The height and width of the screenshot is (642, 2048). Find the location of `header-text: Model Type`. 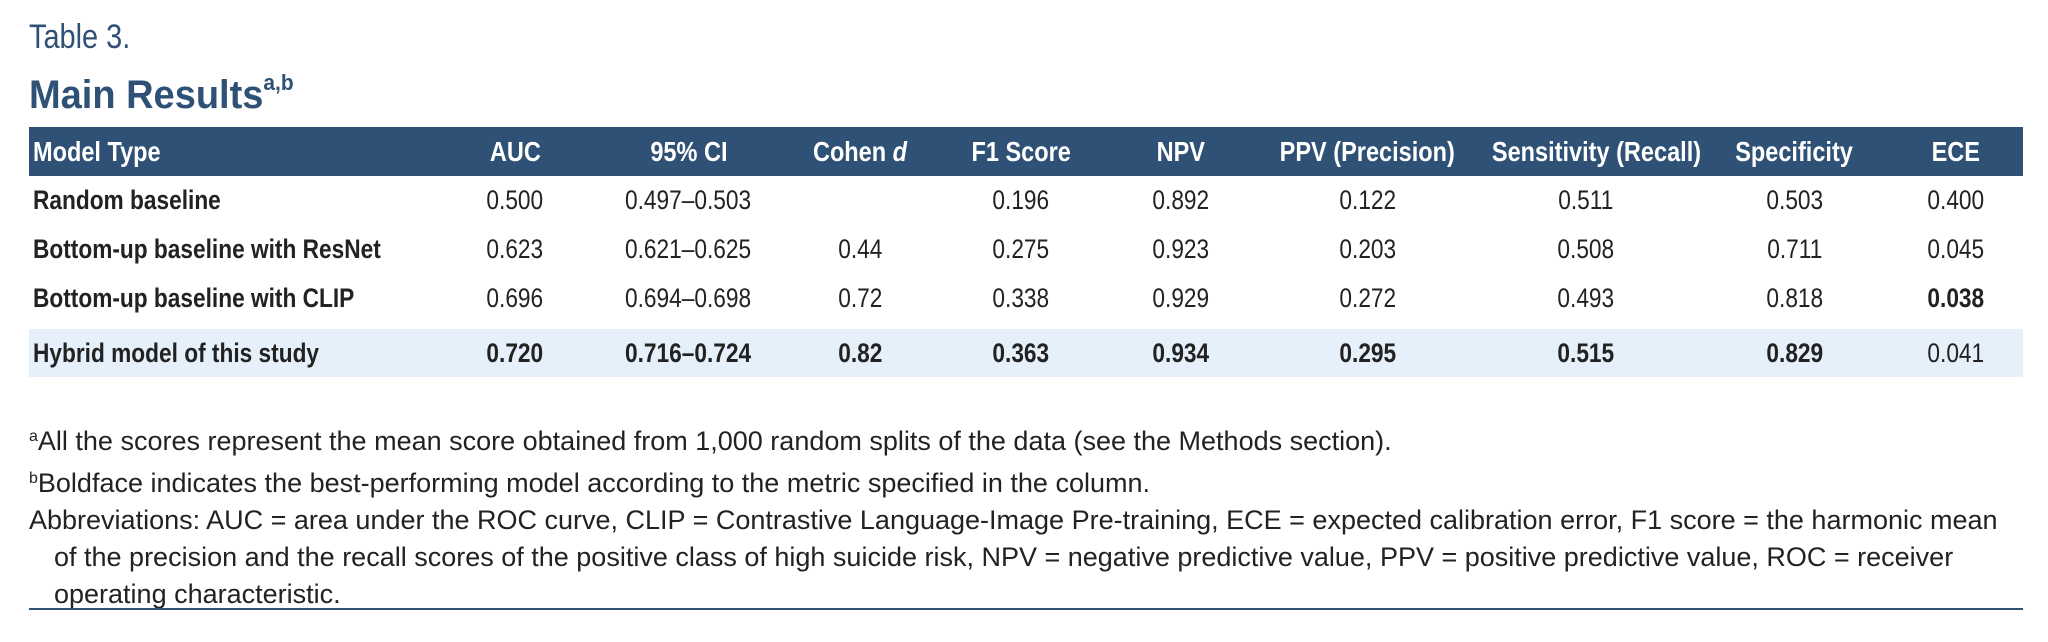

header-text: Model Type is located at coordinates (97, 151).